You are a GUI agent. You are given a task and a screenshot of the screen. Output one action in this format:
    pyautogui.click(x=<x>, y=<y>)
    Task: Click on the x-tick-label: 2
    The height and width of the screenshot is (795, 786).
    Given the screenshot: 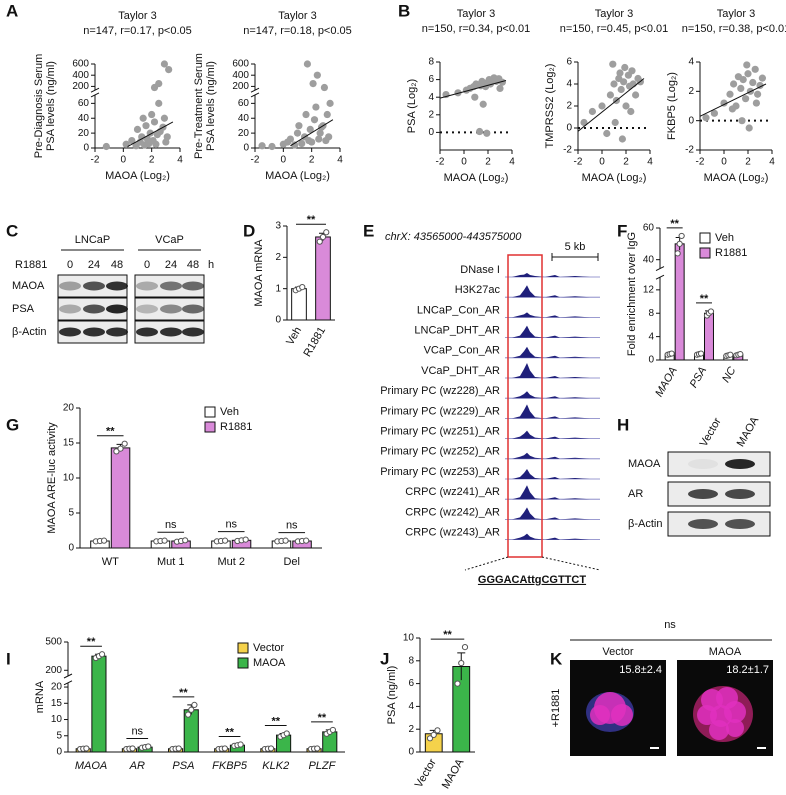 What is the action you would take?
    pyautogui.click(x=748, y=162)
    